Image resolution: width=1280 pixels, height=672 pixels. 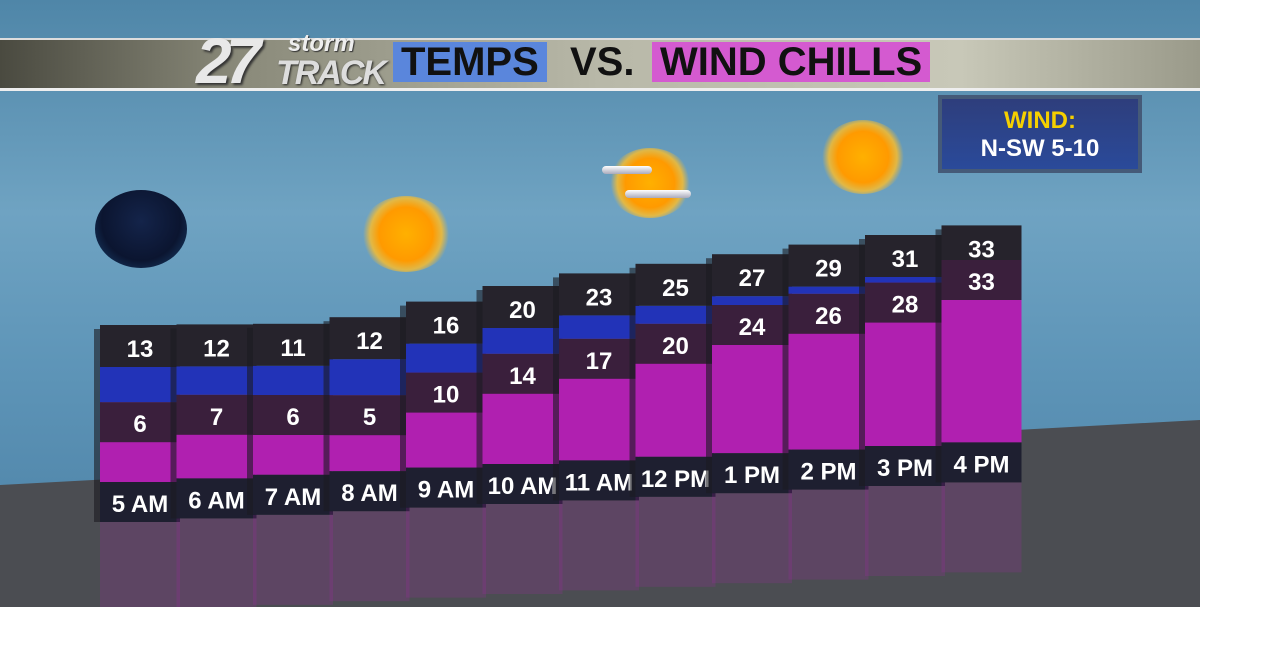 I want to click on wind-chill-value-label: 14, so click(x=522, y=376).